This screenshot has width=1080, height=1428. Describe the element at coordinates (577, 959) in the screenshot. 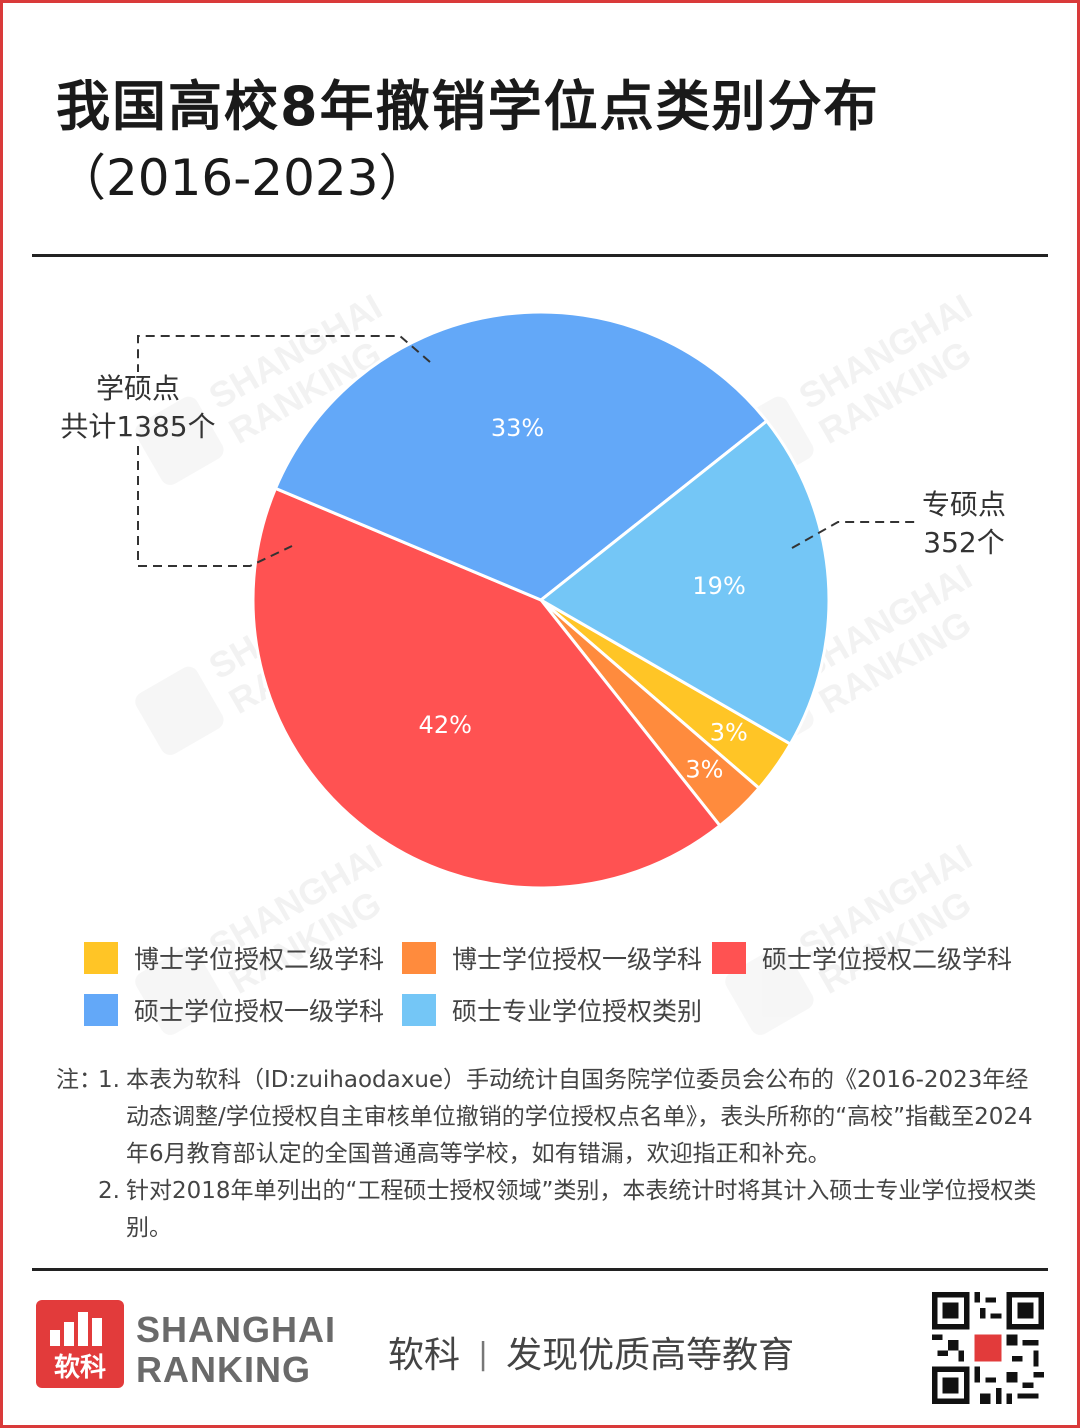

I see `legend-label: 博士学位授权一级学科` at that location.